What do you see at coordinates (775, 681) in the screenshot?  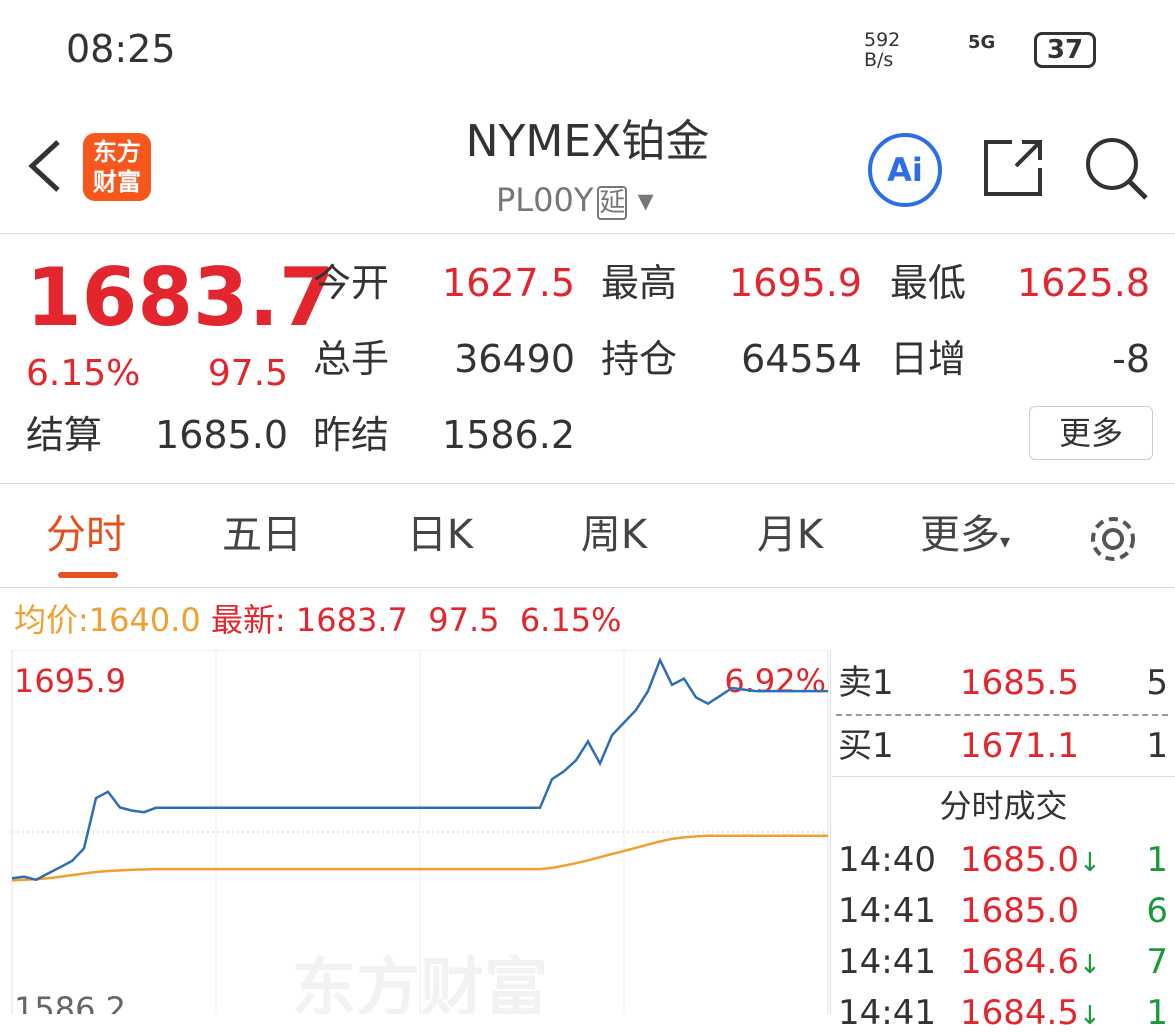 I see `top-pct: 6.92%` at bounding box center [775, 681].